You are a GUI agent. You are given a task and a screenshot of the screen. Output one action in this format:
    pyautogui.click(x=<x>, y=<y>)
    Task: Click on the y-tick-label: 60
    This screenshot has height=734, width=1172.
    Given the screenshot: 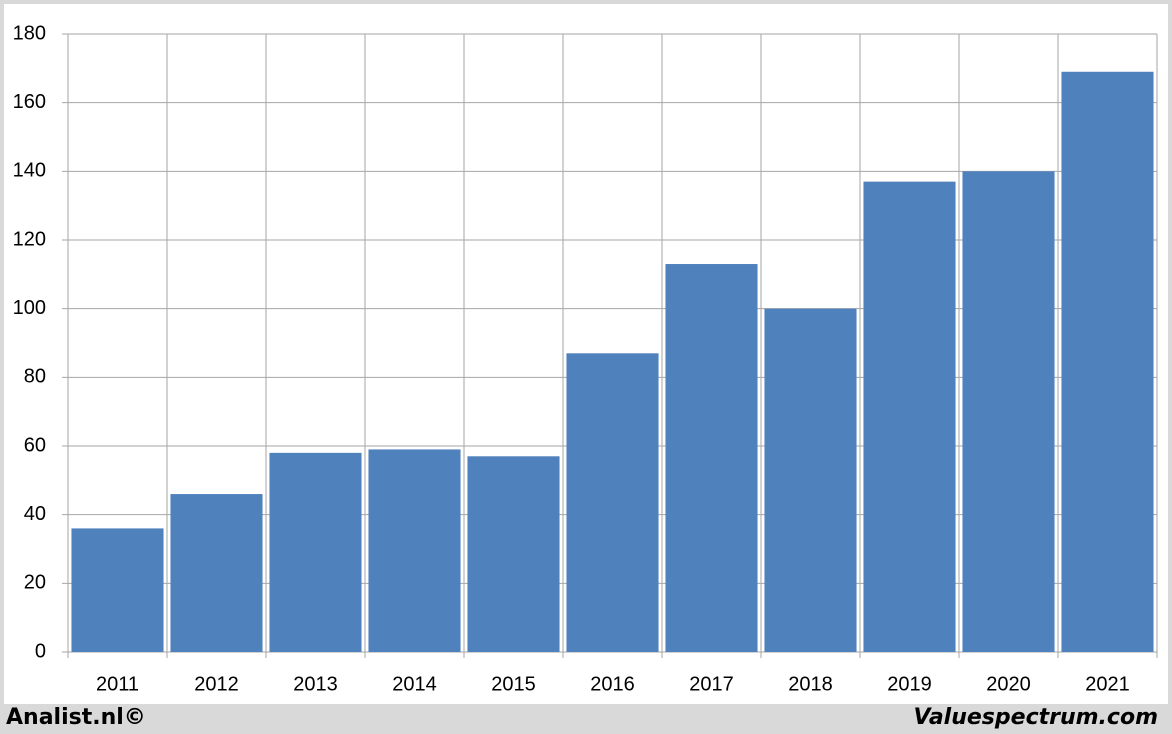 What is the action you would take?
    pyautogui.click(x=35, y=445)
    